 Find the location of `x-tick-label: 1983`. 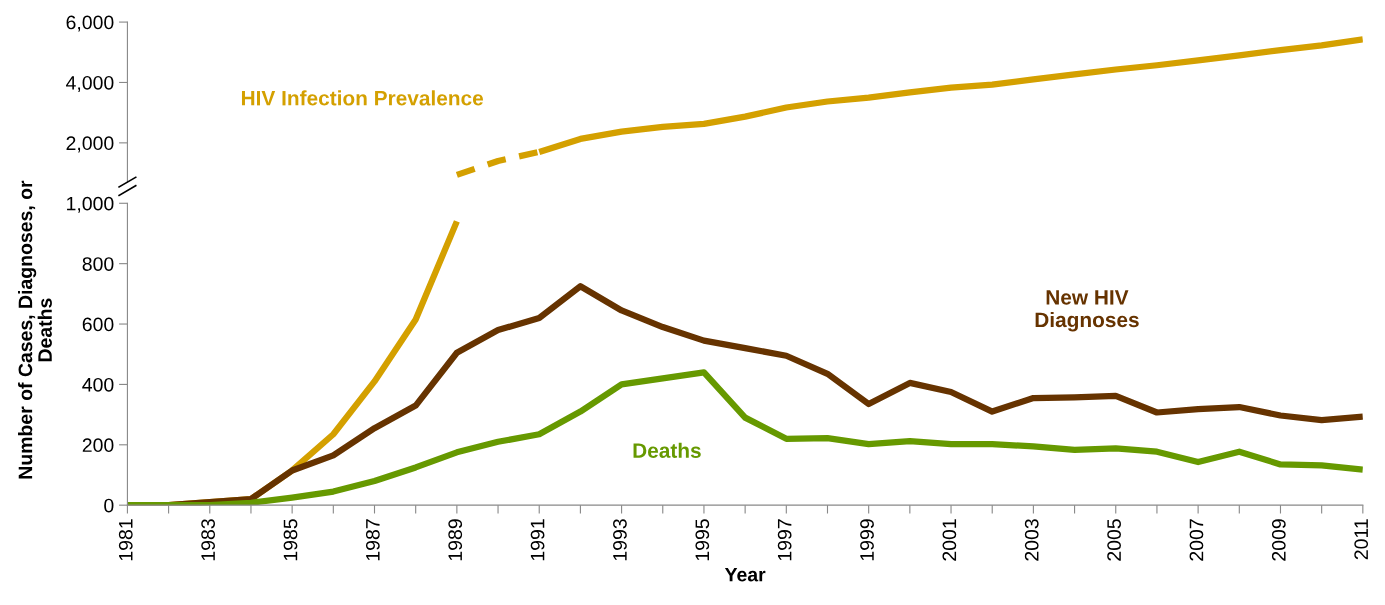

x-tick-label: 1983 is located at coordinates (208, 540).